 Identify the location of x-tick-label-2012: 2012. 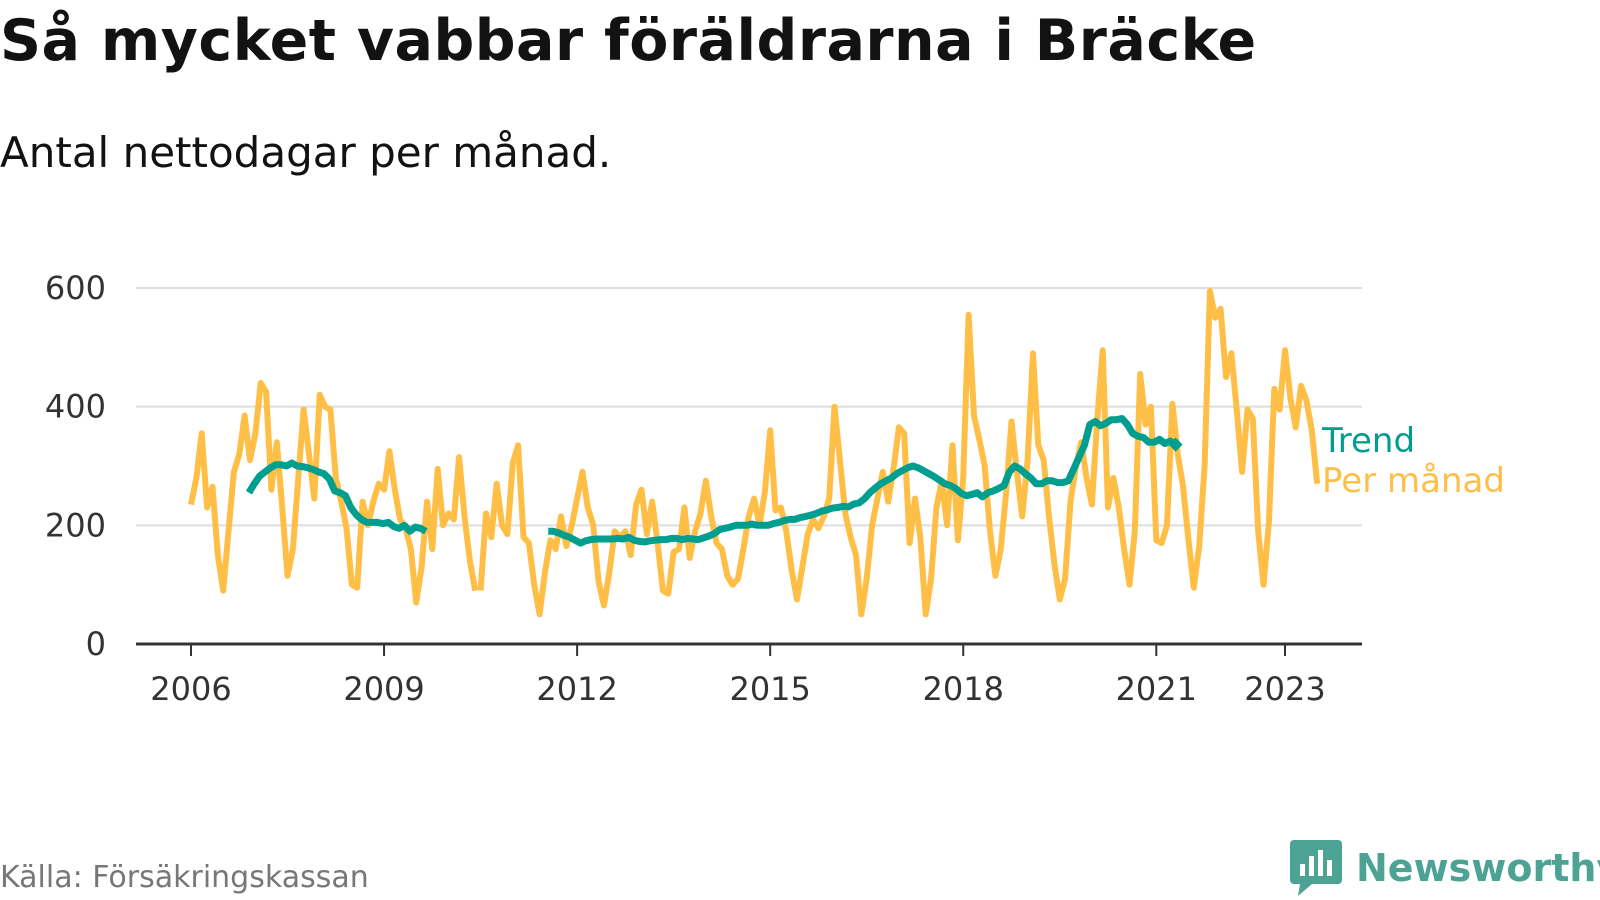
(576, 689).